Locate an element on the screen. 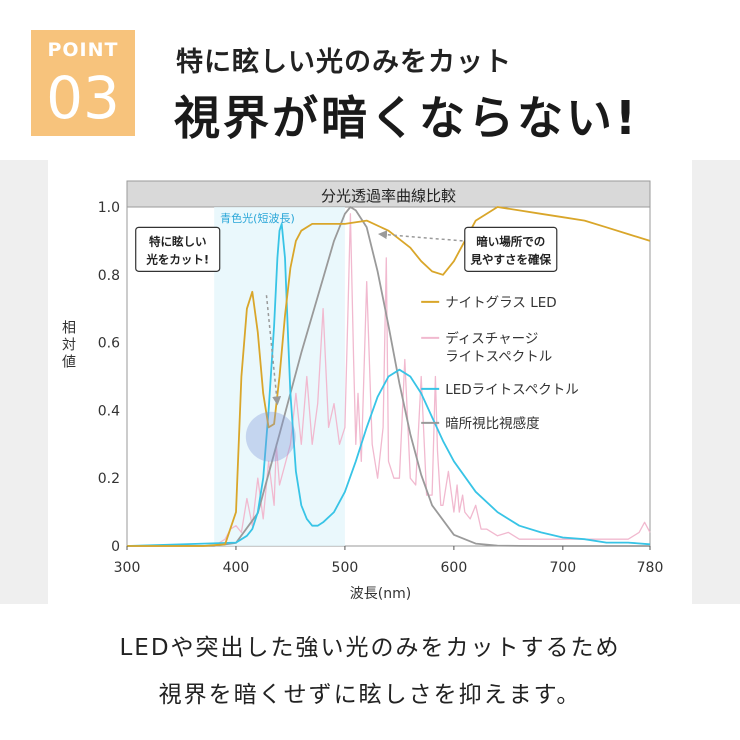 This screenshot has height=740, width=740. y-axis-label-char-2: 値 is located at coordinates (69, 363).